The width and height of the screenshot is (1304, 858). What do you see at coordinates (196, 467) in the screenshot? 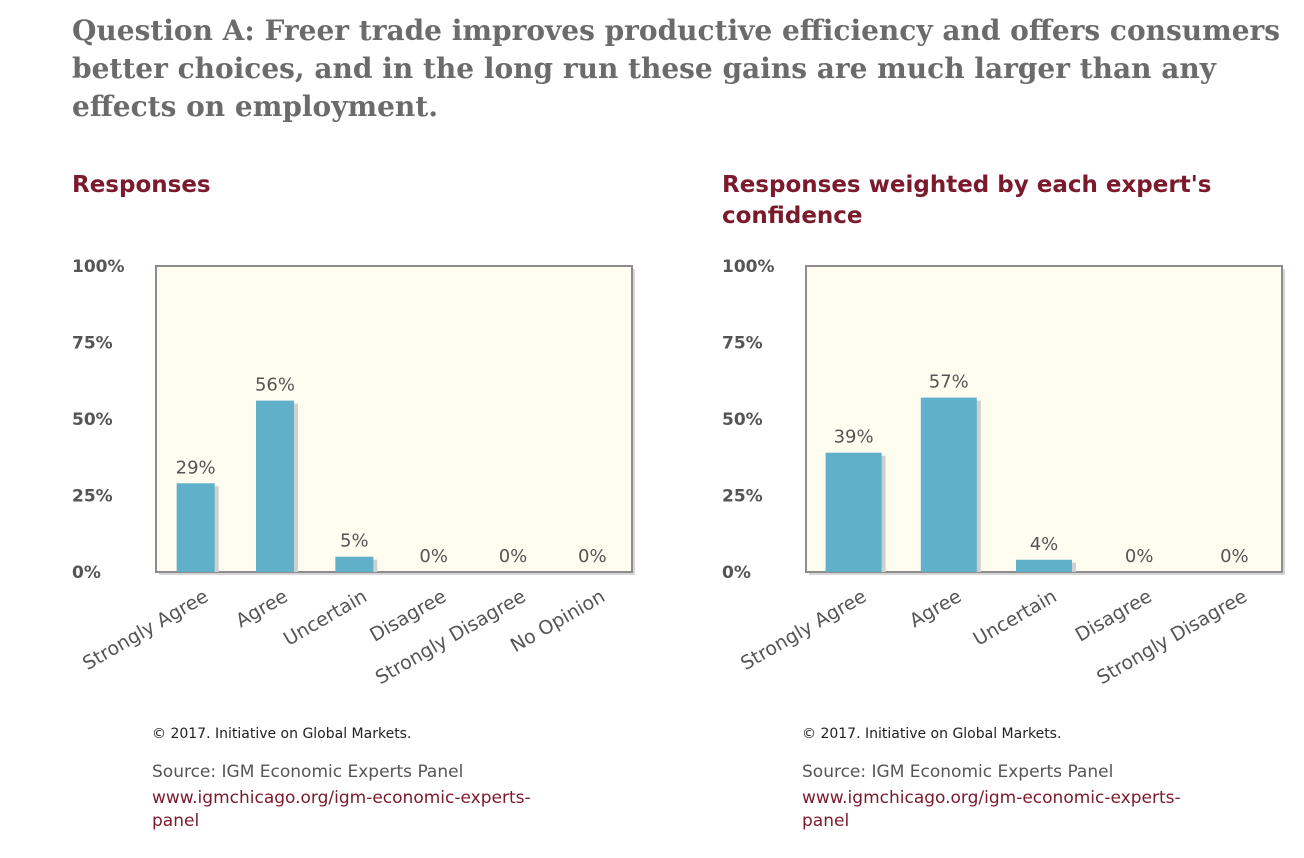
I see `value-label: 29%` at bounding box center [196, 467].